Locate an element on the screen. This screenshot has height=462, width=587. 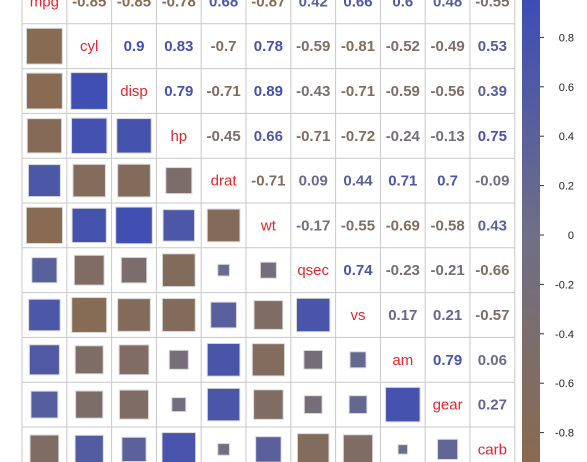
corr-square-wt-cyl is located at coordinates (89, 225).